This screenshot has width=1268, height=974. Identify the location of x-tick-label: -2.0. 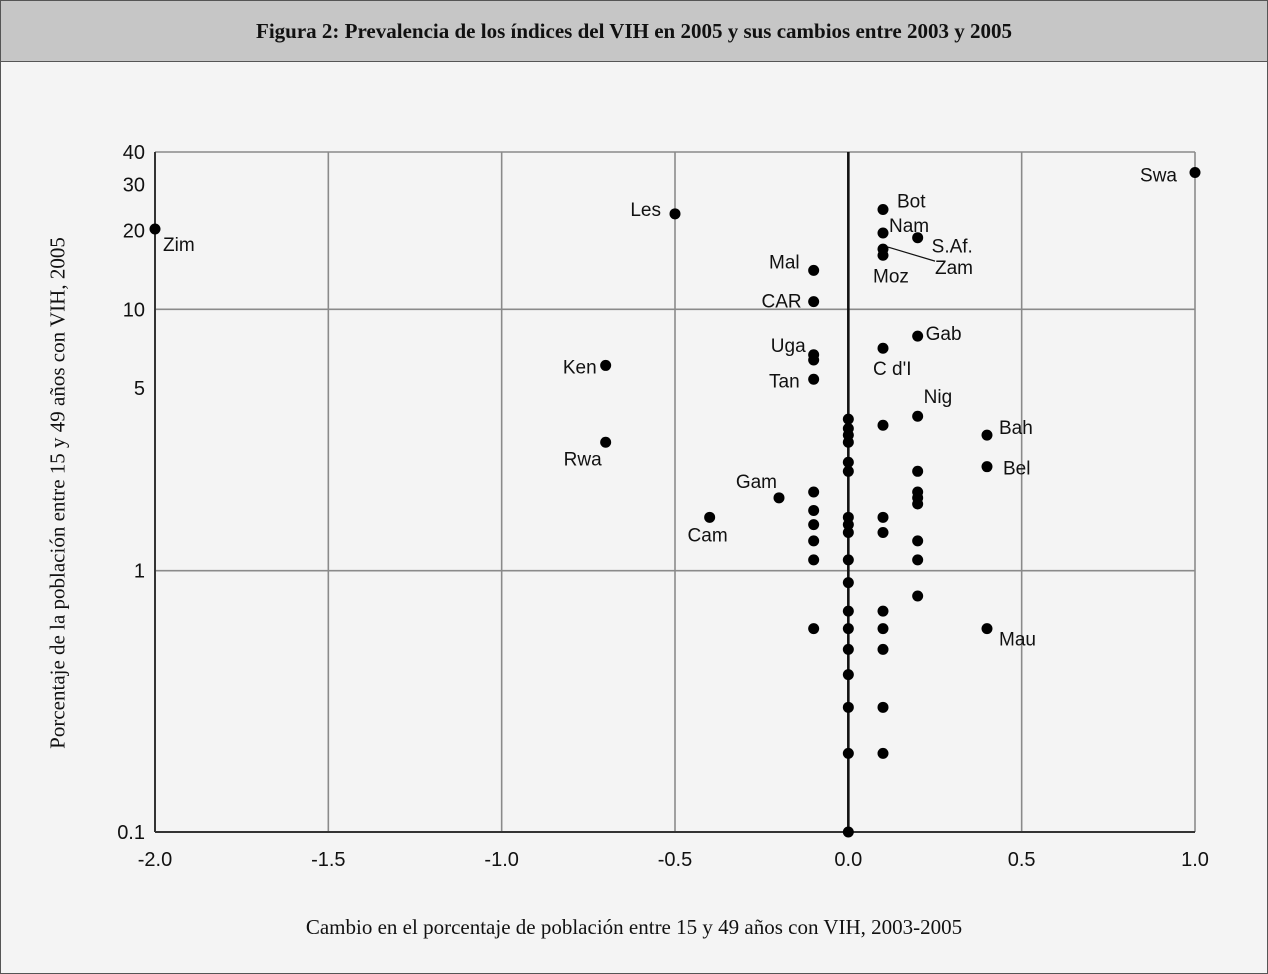
(155, 860).